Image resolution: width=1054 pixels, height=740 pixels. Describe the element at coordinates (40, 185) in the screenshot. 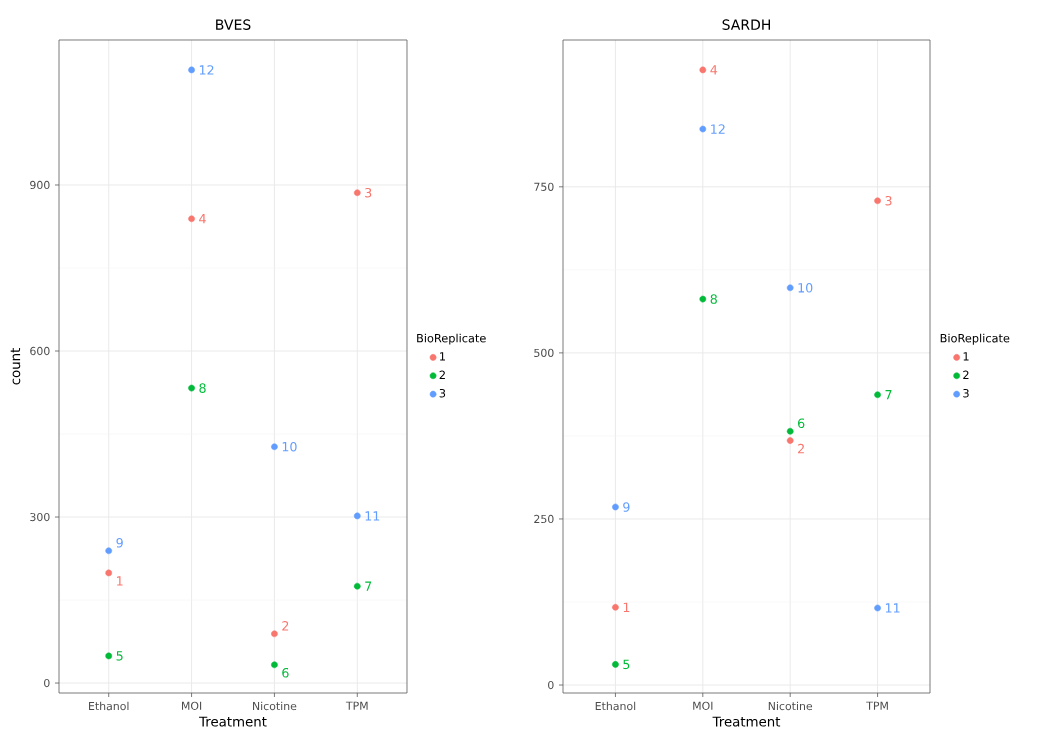

I see `y-tick-label: 900` at that location.